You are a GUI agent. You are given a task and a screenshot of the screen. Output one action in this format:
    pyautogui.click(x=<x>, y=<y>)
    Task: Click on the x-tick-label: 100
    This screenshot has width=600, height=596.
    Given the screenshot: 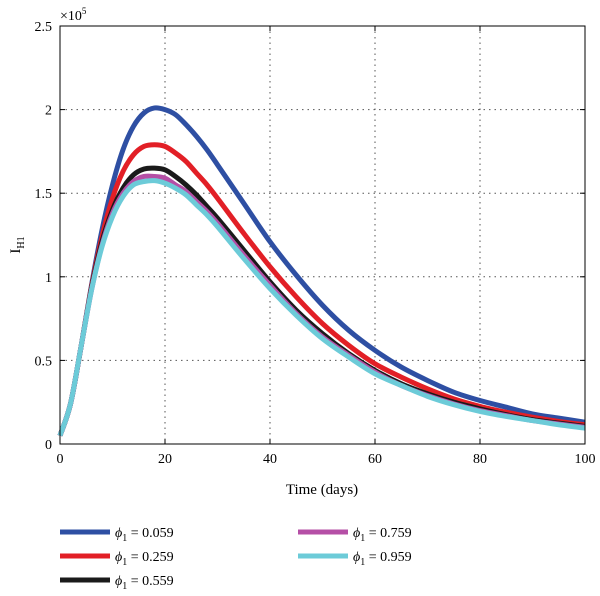 What is the action you would take?
    pyautogui.click(x=585, y=459)
    